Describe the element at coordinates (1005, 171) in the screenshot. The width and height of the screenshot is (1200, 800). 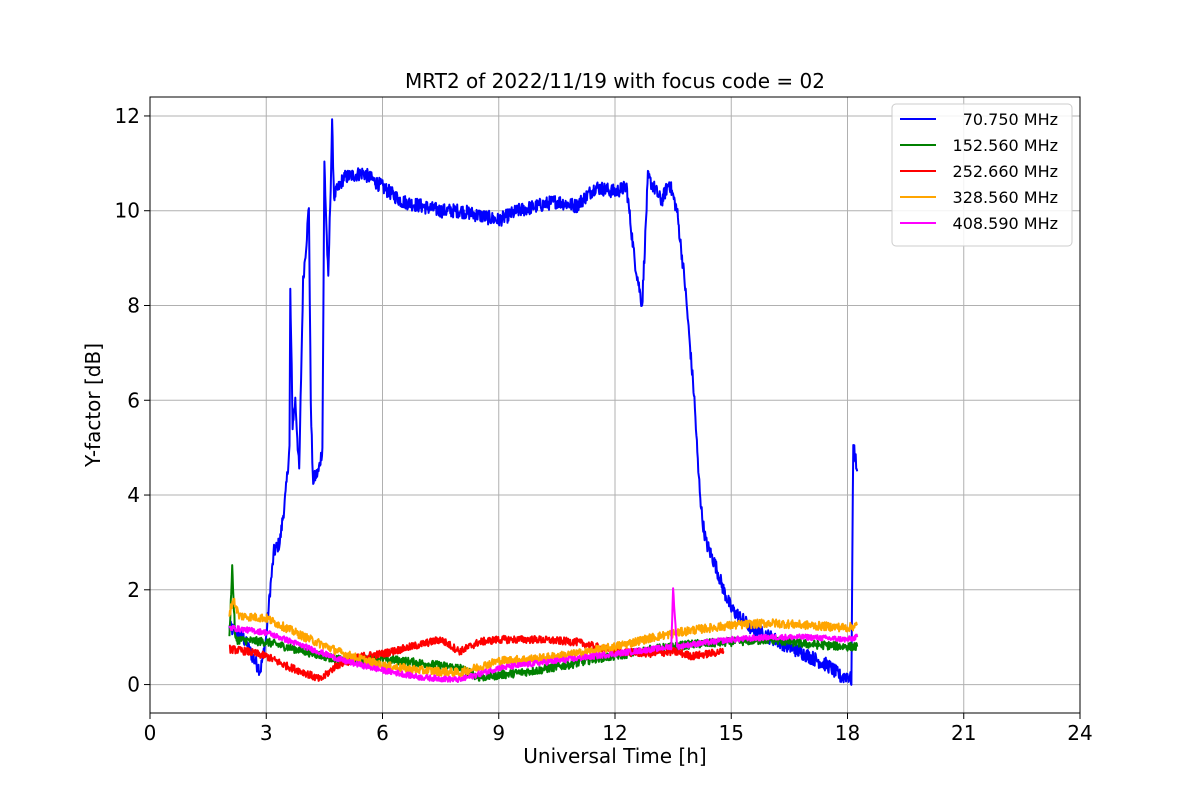
I see `legend-label: 252.660 MHz` at that location.